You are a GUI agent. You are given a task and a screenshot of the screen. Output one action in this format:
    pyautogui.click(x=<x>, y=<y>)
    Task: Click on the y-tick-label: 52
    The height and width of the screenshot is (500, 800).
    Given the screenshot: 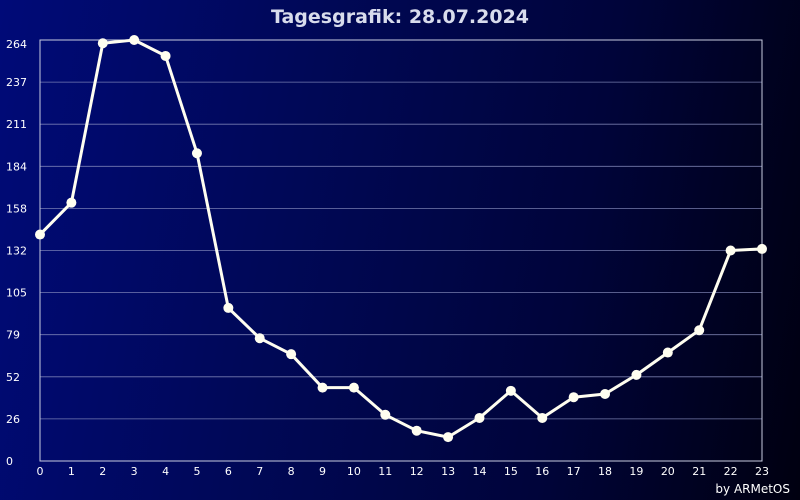 What is the action you would take?
    pyautogui.click(x=13, y=377)
    